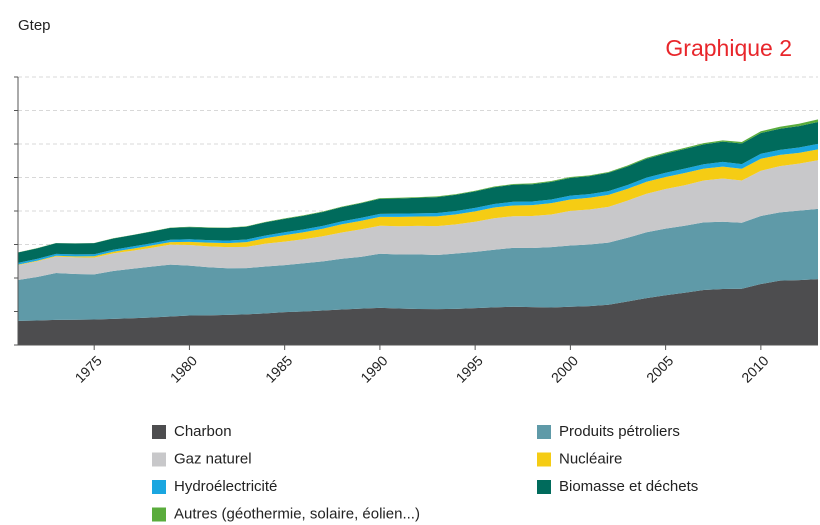 The height and width of the screenshot is (525, 820). Describe the element at coordinates (754, 368) in the screenshot. I see `x-tick-label: 2010` at that location.